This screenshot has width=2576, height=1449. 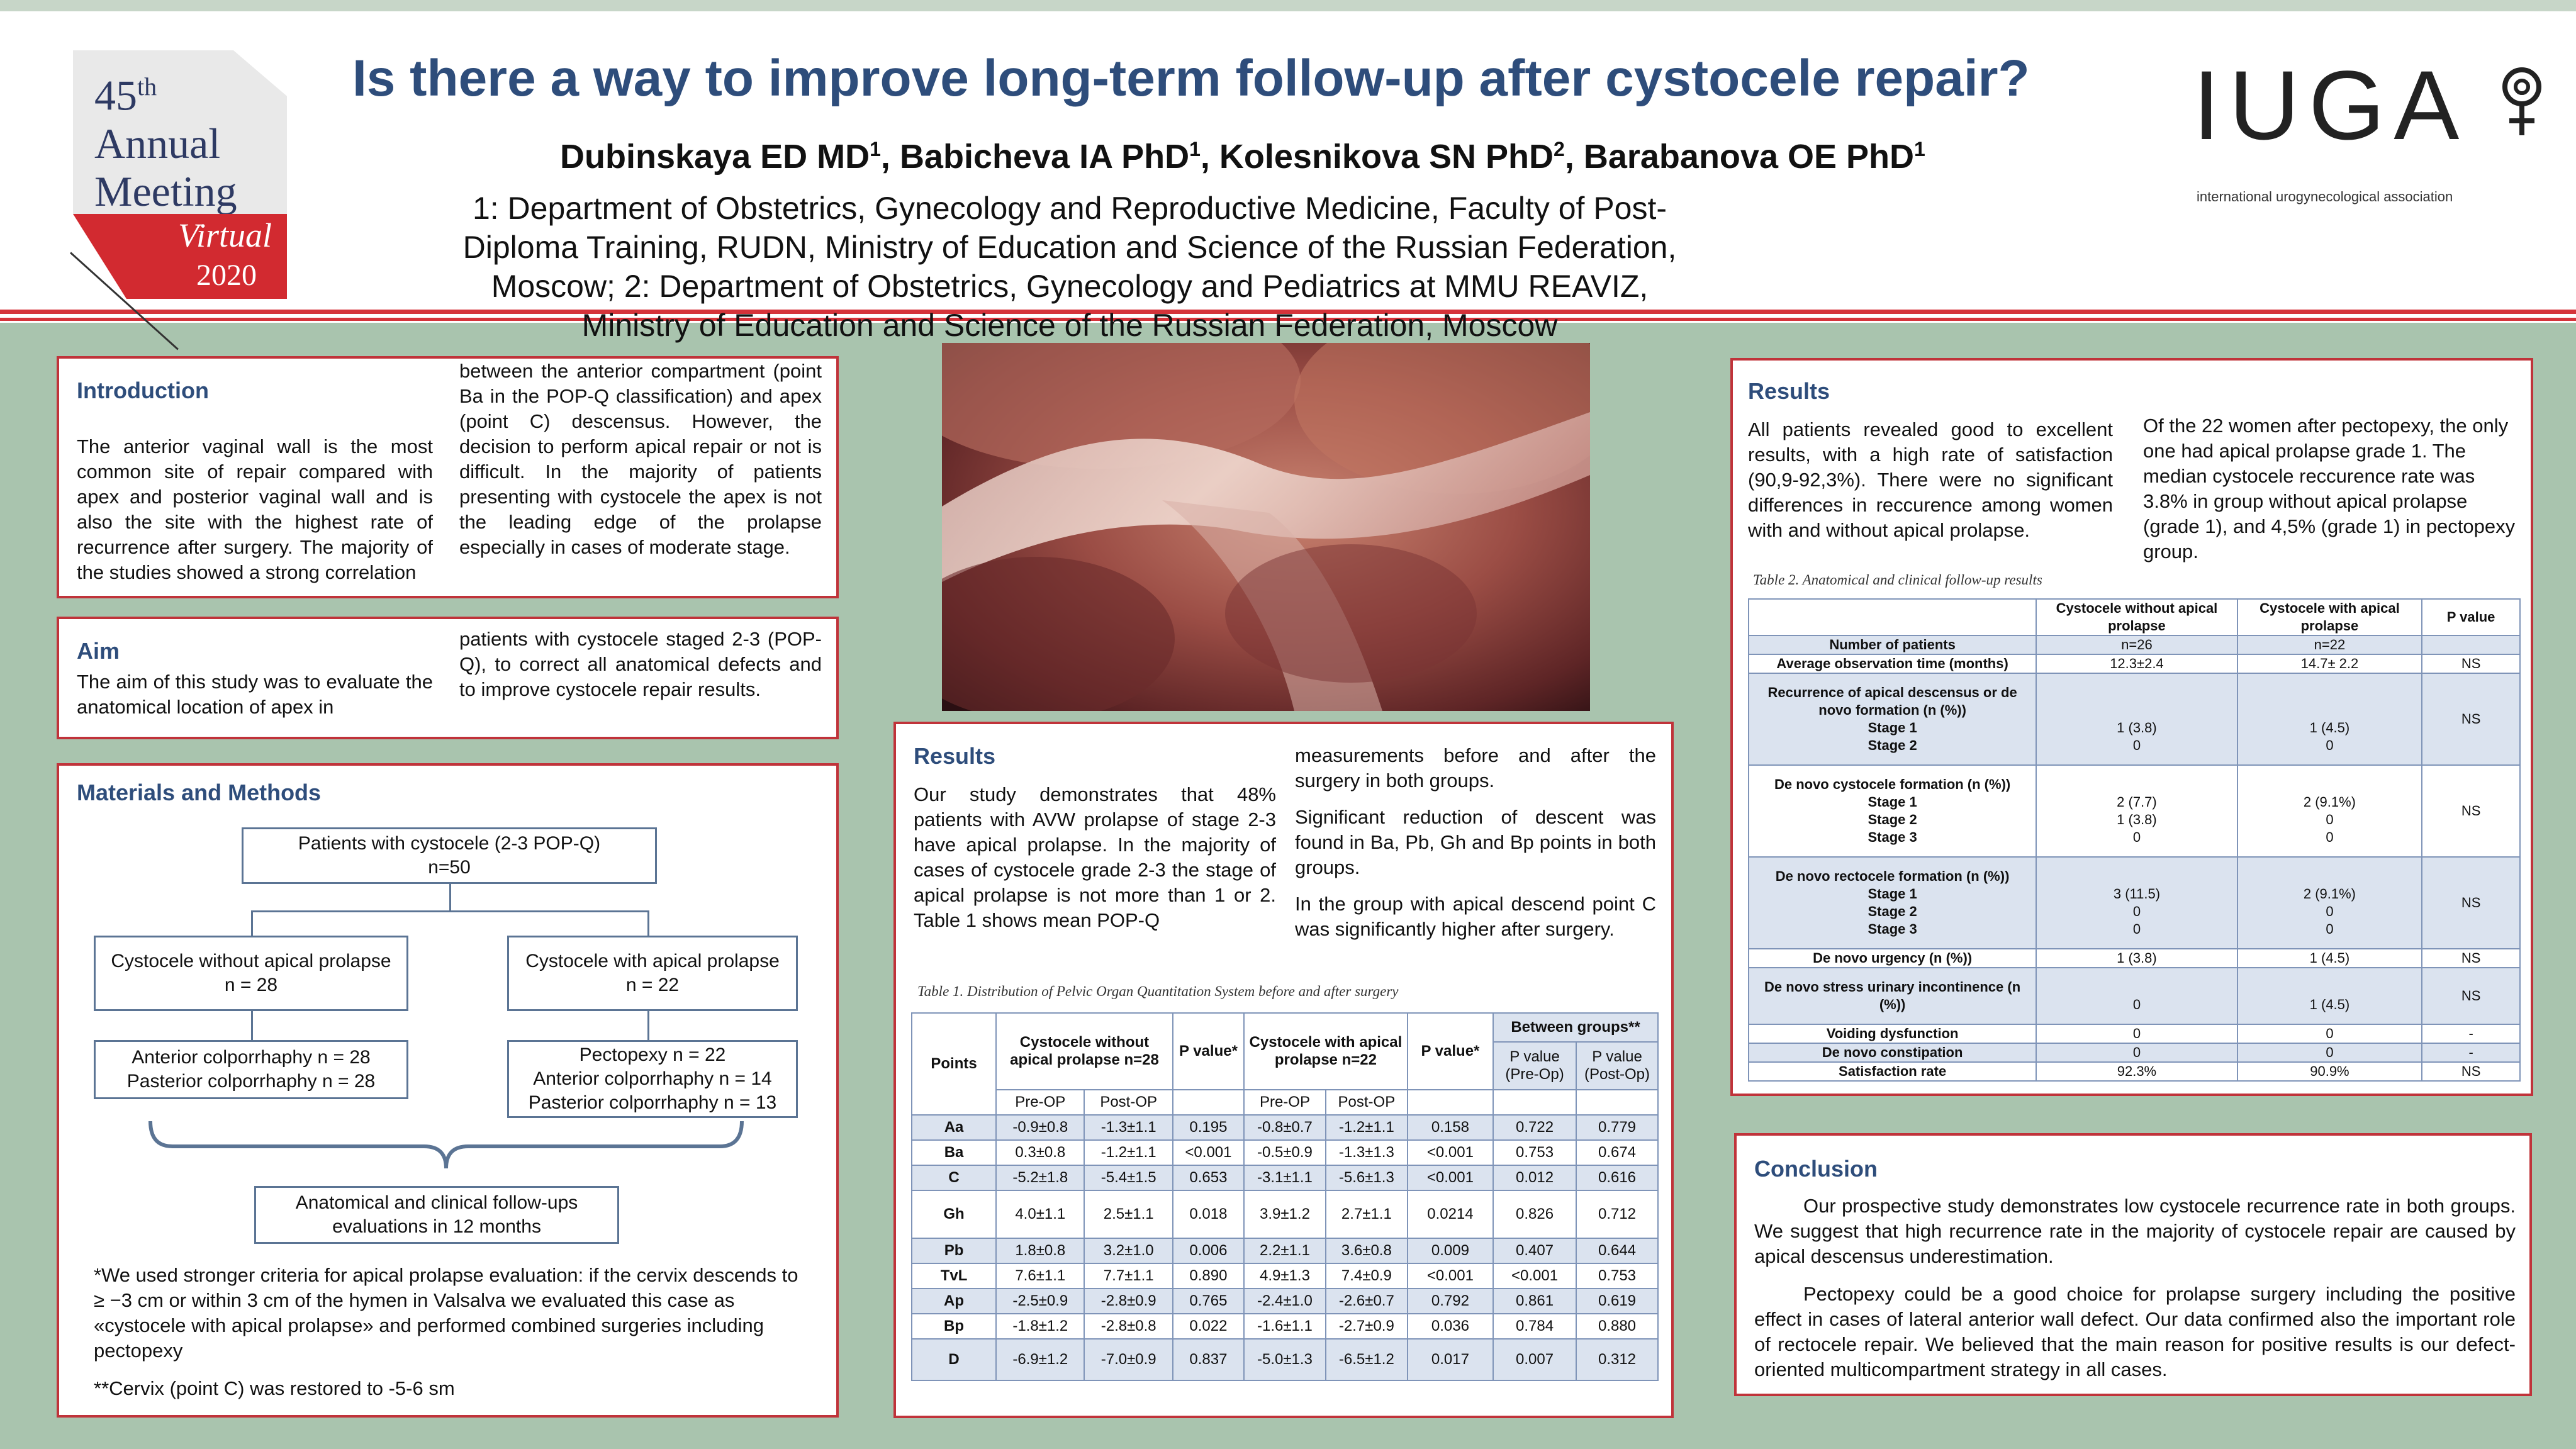 What do you see at coordinates (1128, 1152) in the screenshot?
I see `table-cell: -1.2±1.1` at bounding box center [1128, 1152].